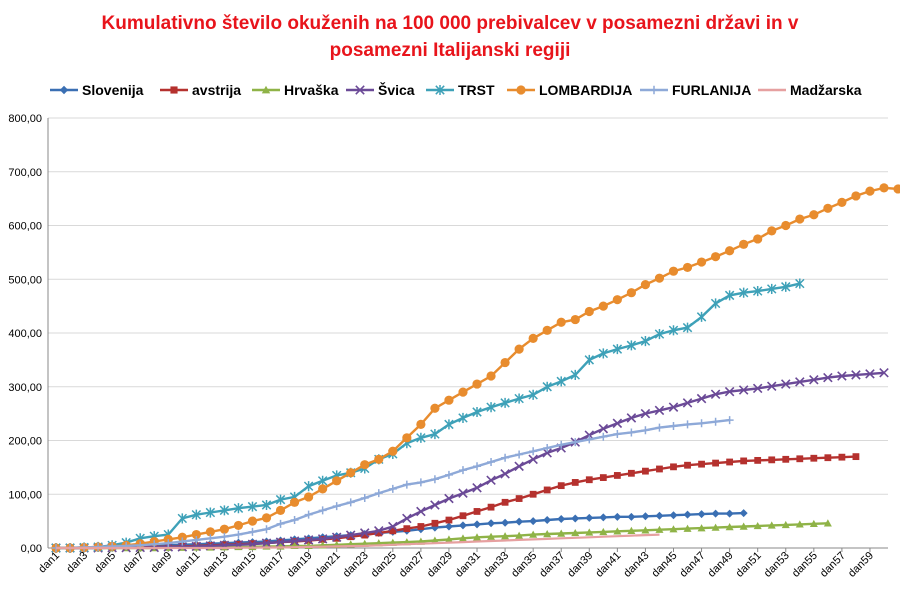 The width and height of the screenshot is (900, 600). Describe the element at coordinates (358, 541) in the screenshot. I see `series-madžarska` at that location.